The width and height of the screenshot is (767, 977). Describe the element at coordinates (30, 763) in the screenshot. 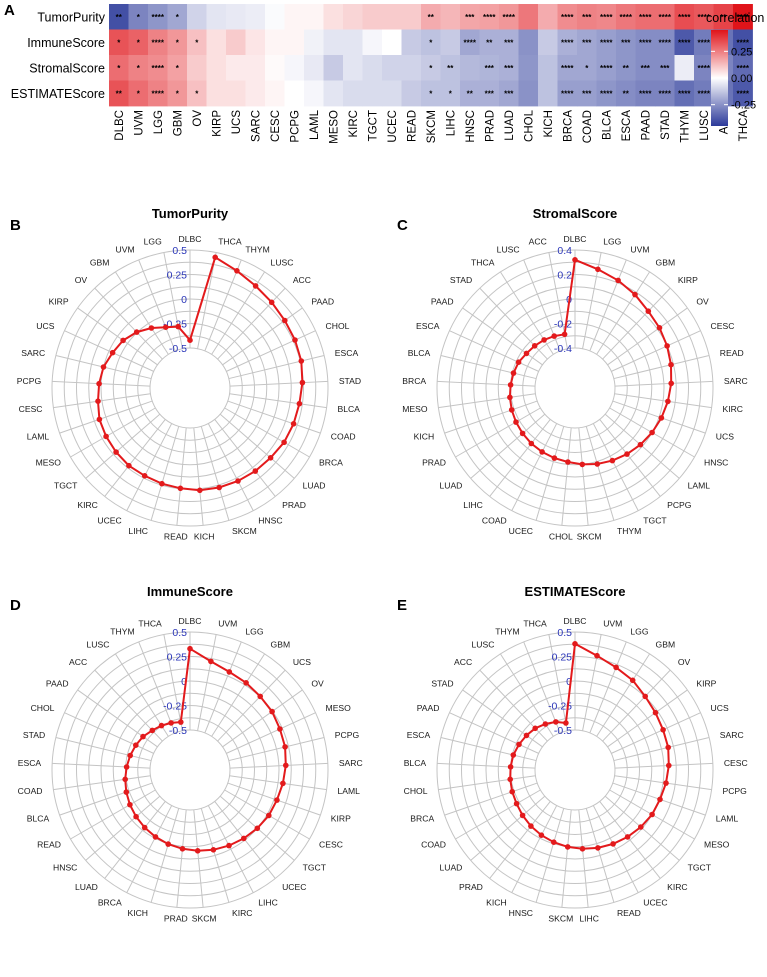

I see `radar-category-label: ESCA` at that location.